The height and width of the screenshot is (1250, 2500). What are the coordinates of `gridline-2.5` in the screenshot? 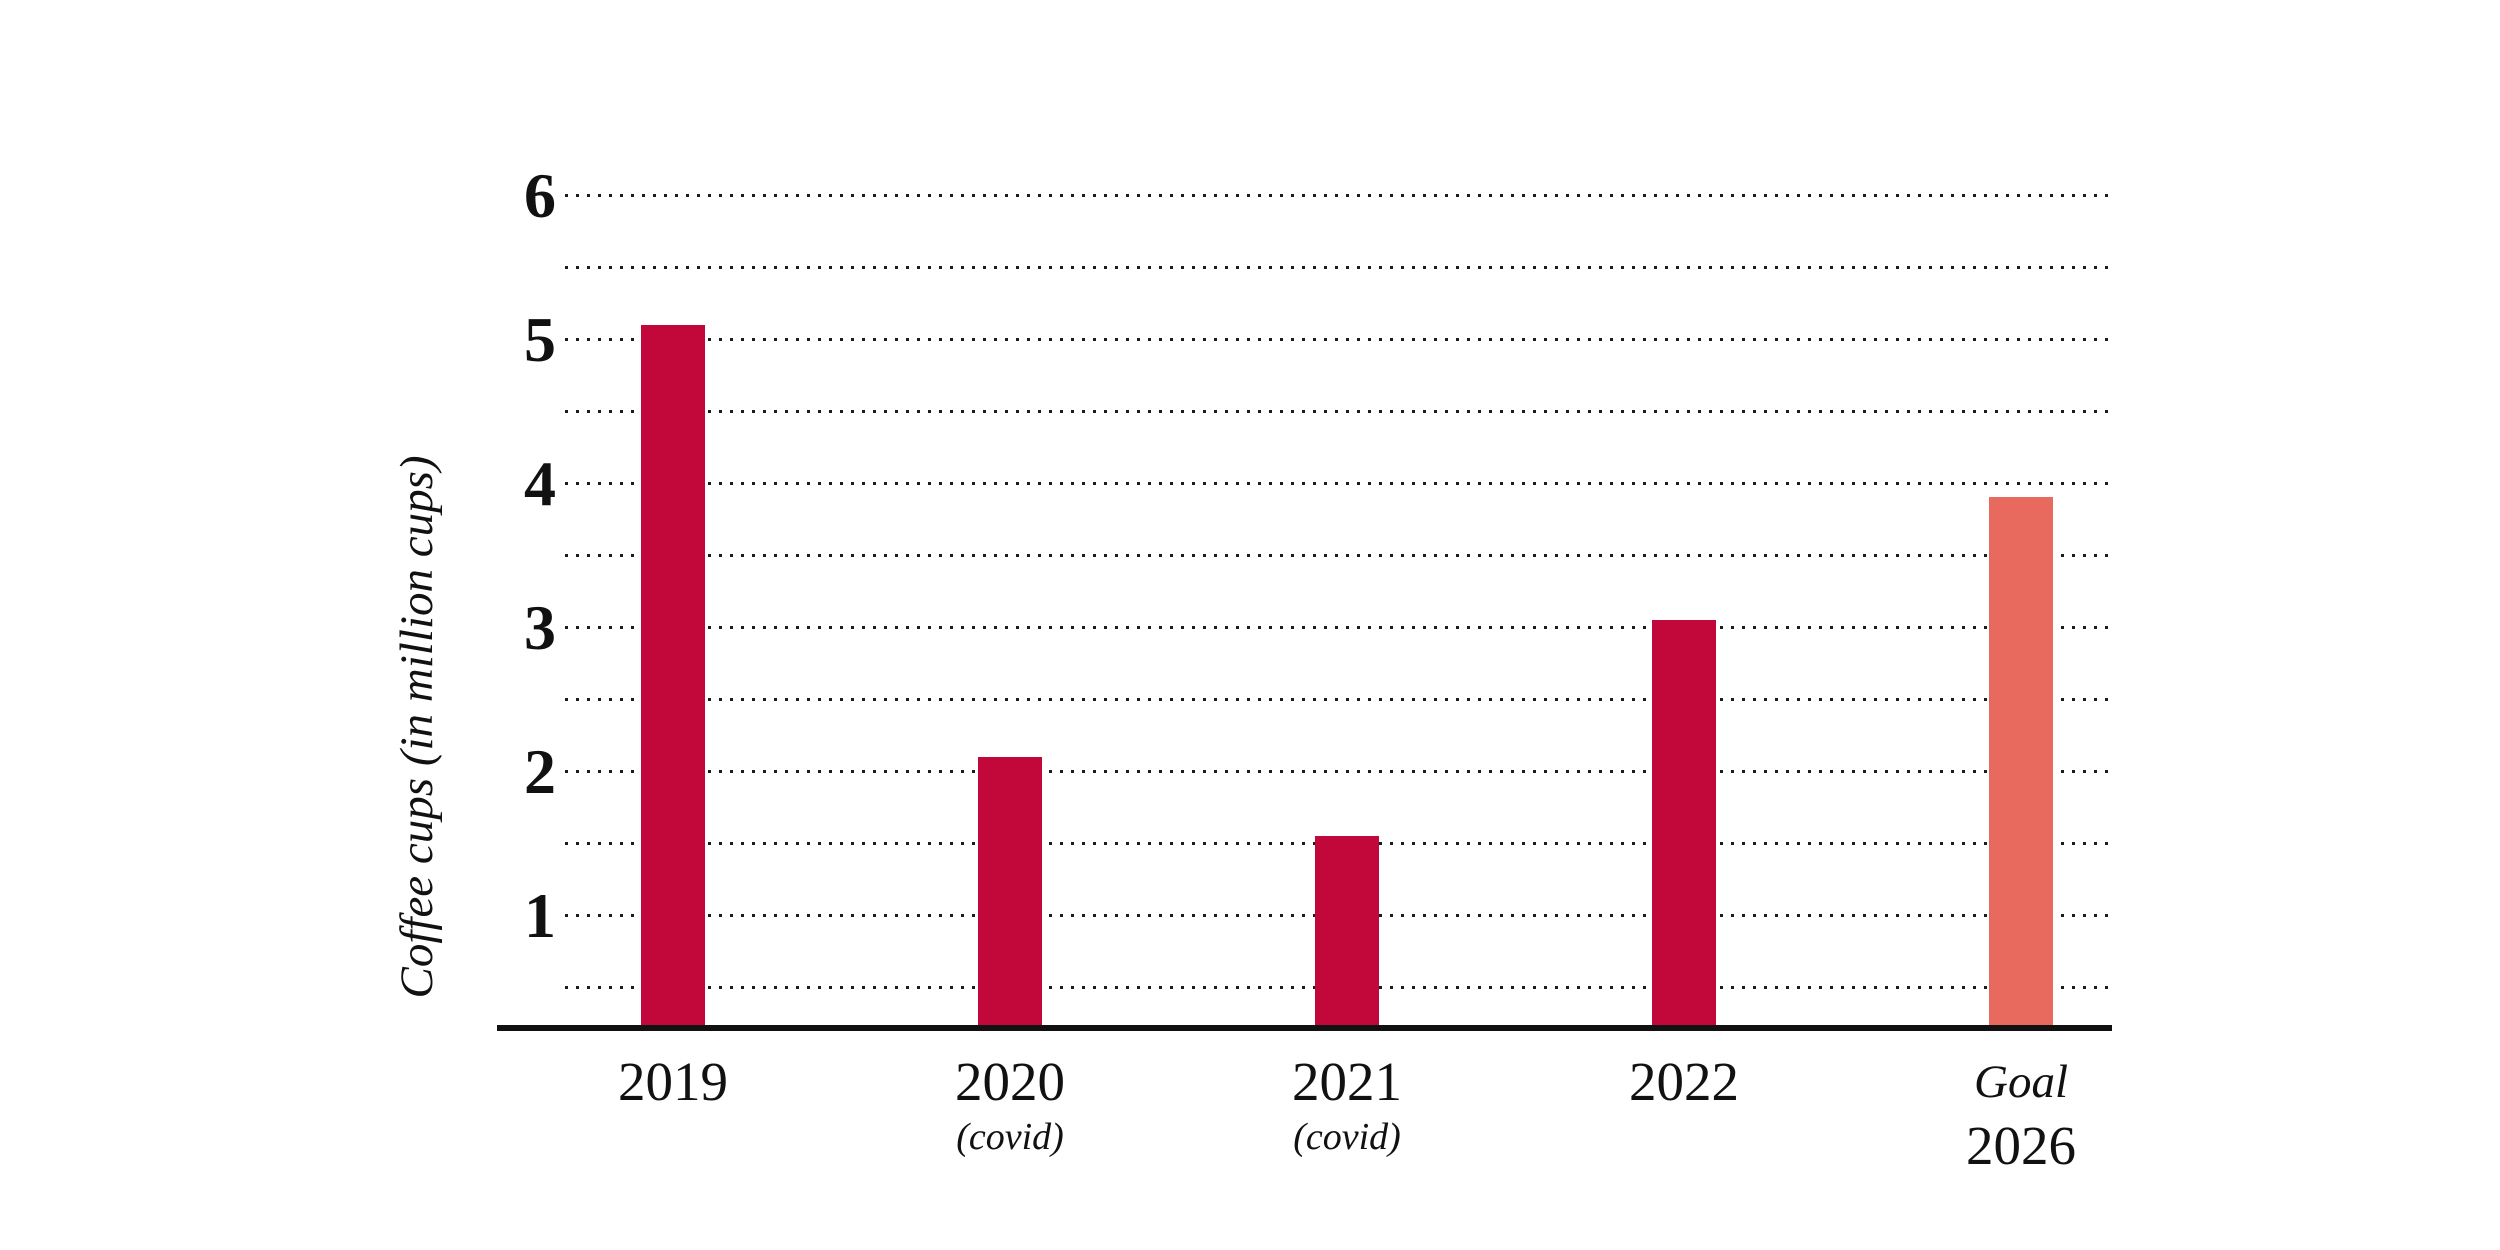 It's located at (1338, 699).